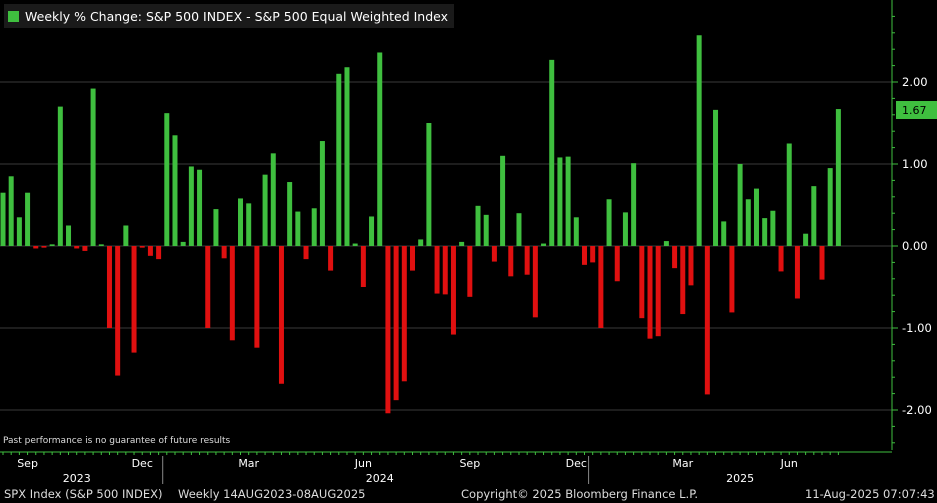 Image resolution: width=937 pixels, height=503 pixels. Describe the element at coordinates (915, 164) in the screenshot. I see `y-tick-label: 1.00` at that location.